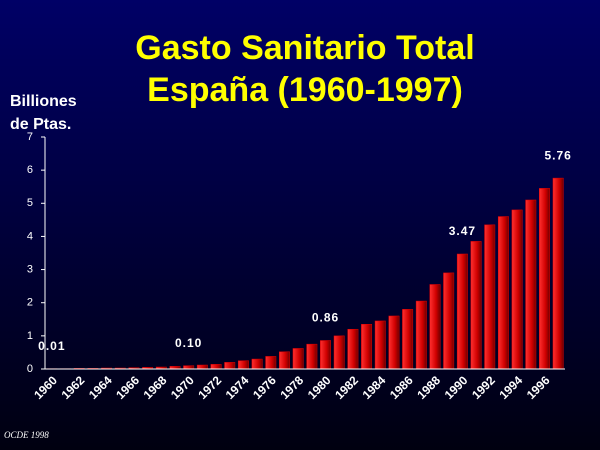 The width and height of the screenshot is (600, 450). Describe the element at coordinates (43, 101) in the screenshot. I see `y-axis-label: Billiones` at that location.